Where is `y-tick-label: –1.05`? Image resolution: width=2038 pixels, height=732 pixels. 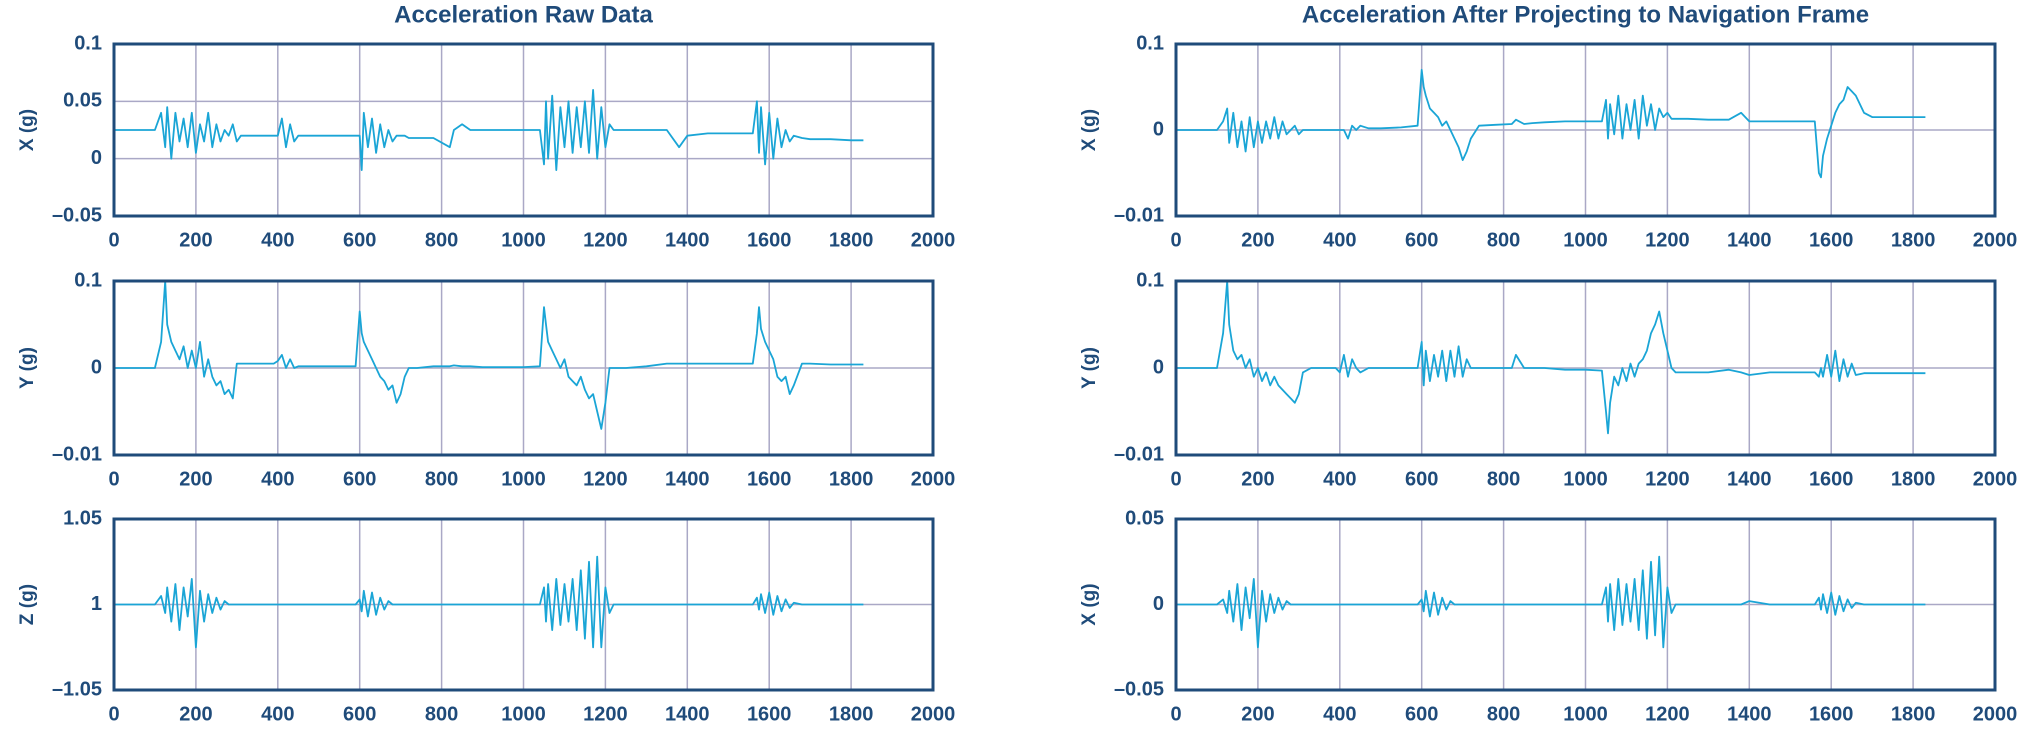
y-tick-label: –1.05 is located at coordinates (77, 689).